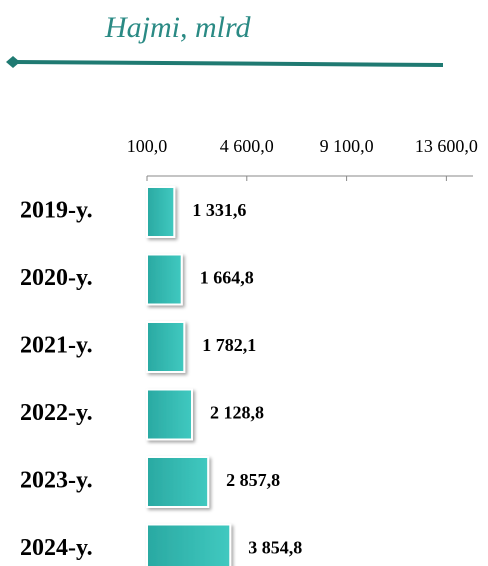 This screenshot has height=566, width=488. What do you see at coordinates (56, 346) in the screenshot?
I see `y-tick-label: 2021-y.` at bounding box center [56, 346].